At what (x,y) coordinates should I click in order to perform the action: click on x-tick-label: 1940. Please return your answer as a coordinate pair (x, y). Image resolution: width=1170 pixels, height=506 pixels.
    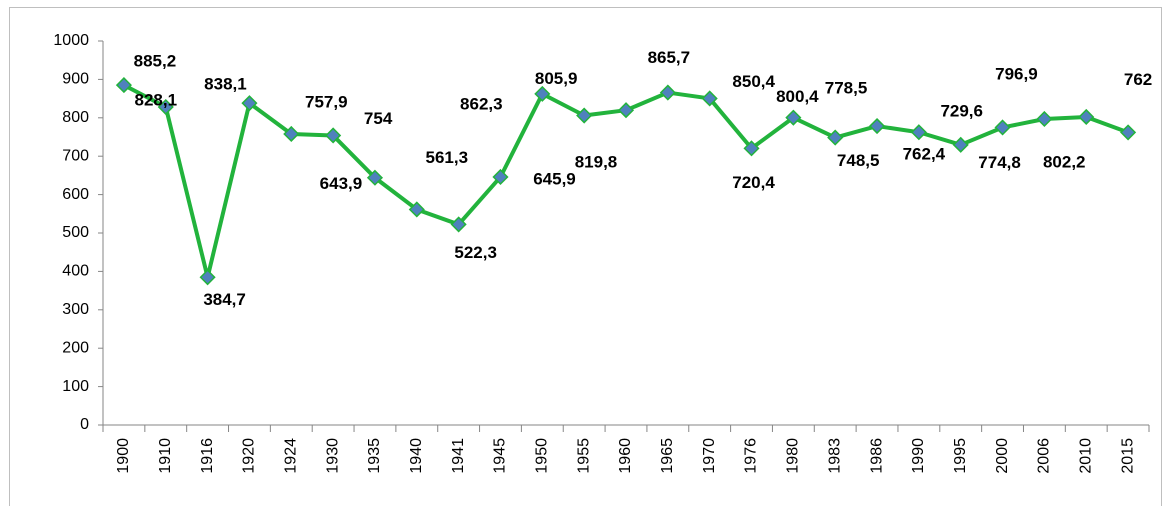
    Looking at the image, I should click on (416, 456).